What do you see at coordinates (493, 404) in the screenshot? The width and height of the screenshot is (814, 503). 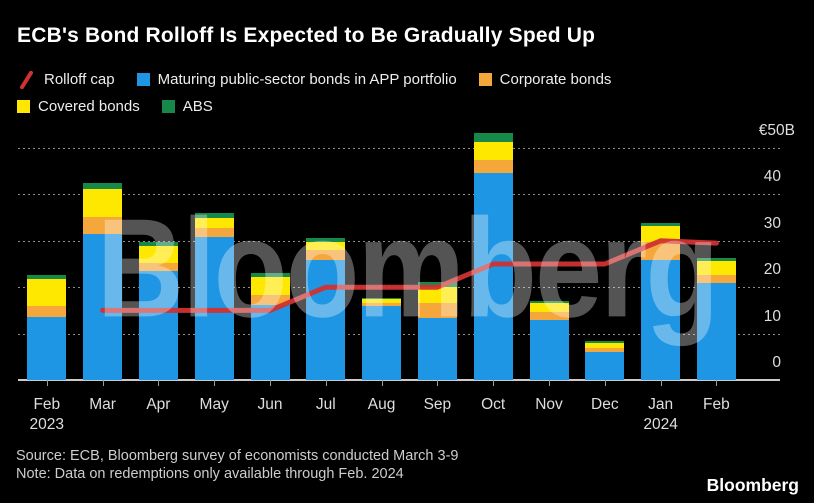 I see `x-axis-label: Oct` at bounding box center [493, 404].